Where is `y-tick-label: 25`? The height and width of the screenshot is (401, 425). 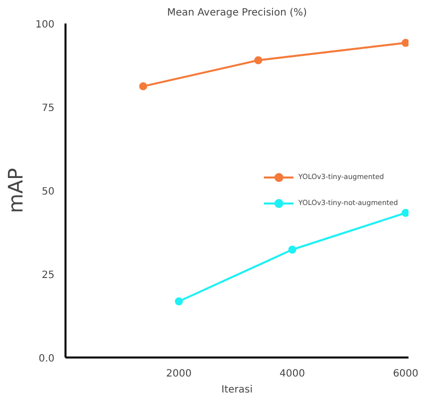
y-tick-label: 25 is located at coordinates (48, 275).